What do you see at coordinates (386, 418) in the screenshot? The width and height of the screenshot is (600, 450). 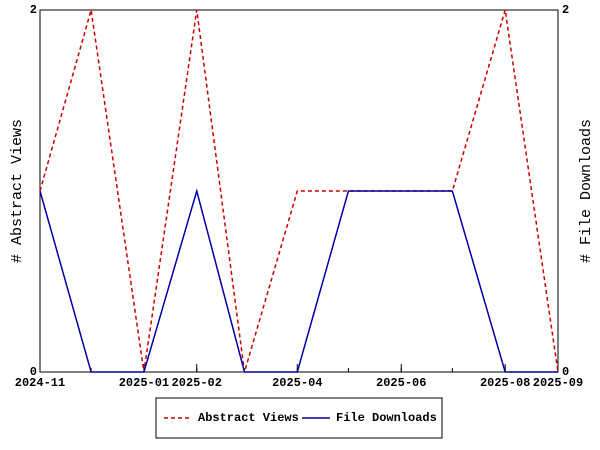 I see `legend-label: File Downloads` at bounding box center [386, 418].